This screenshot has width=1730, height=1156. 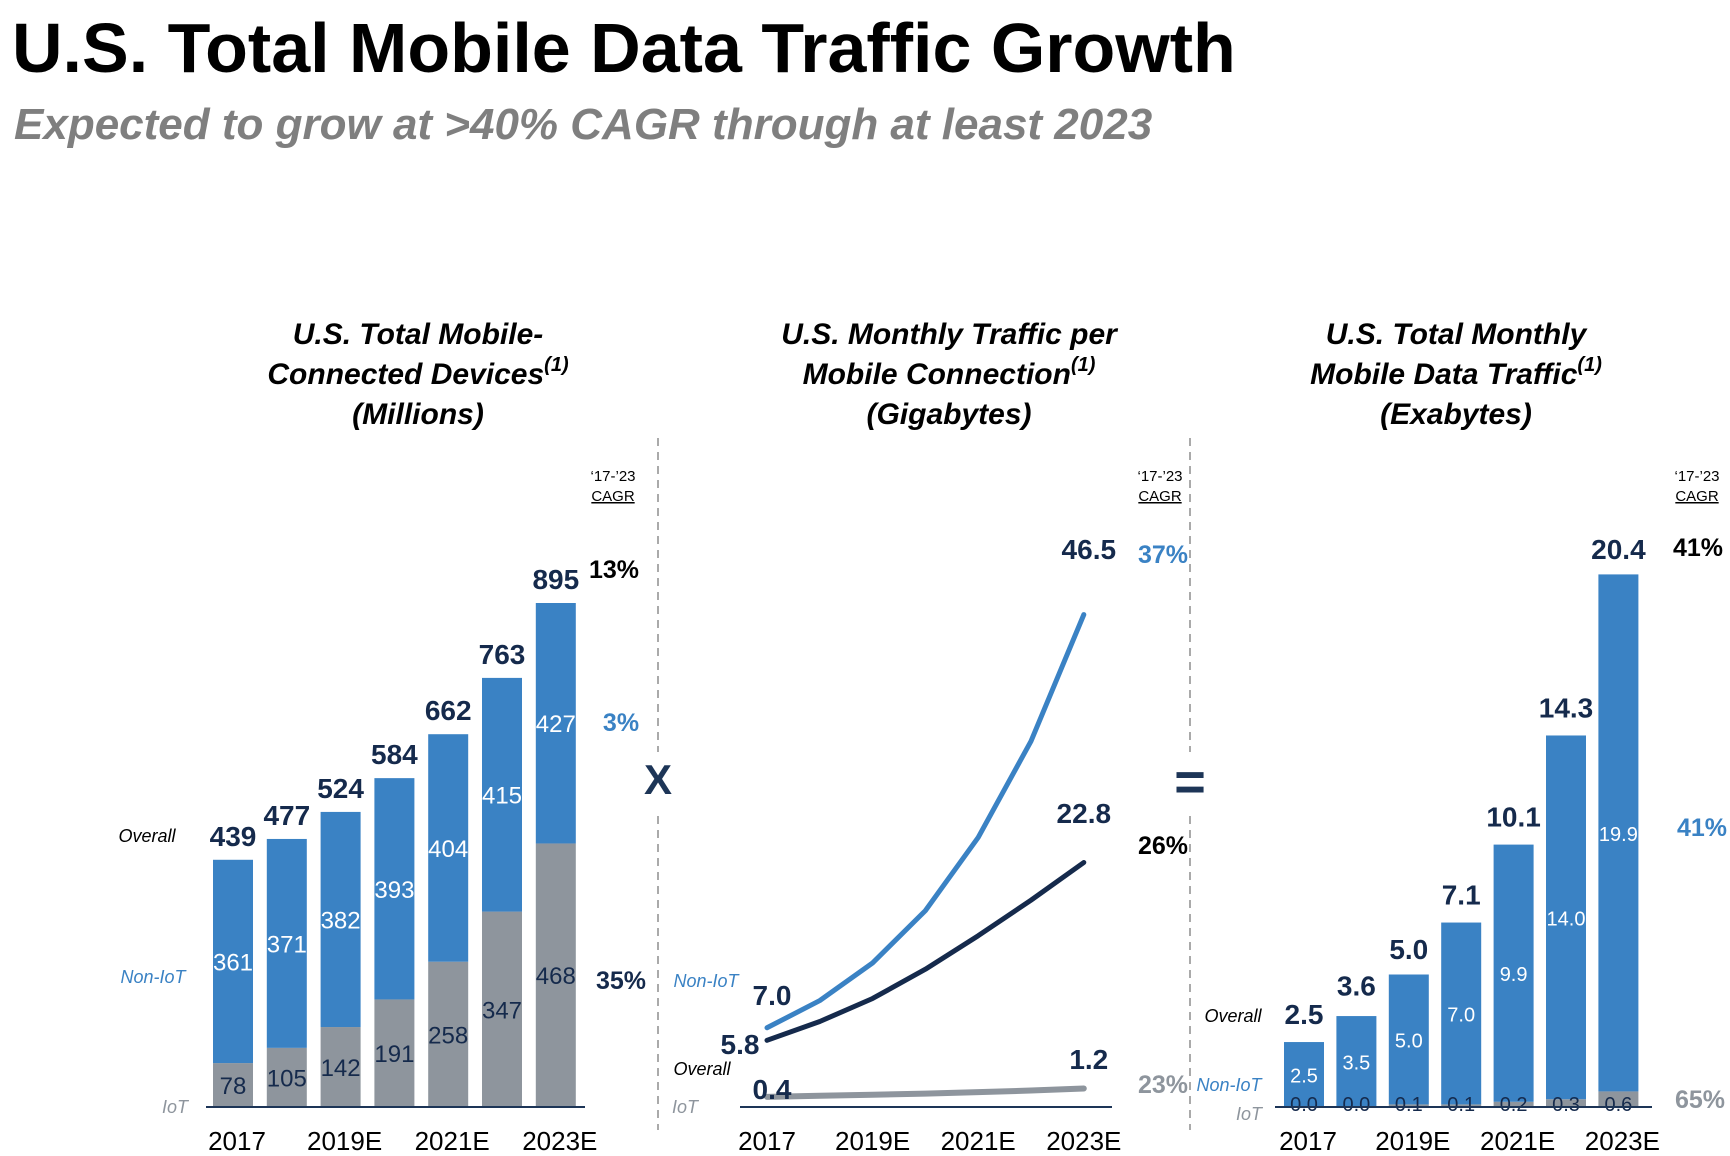 What do you see at coordinates (1163, 555) in the screenshot?
I see `chart-2-cagr-non-iot: 37%` at bounding box center [1163, 555].